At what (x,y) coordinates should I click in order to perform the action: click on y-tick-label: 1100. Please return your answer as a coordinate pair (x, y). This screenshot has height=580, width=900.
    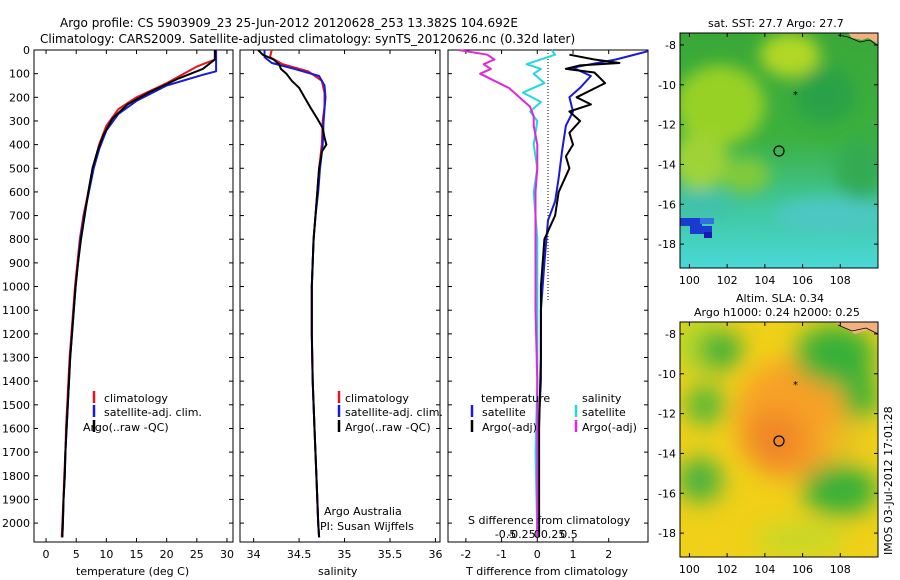
    Looking at the image, I should click on (16, 310).